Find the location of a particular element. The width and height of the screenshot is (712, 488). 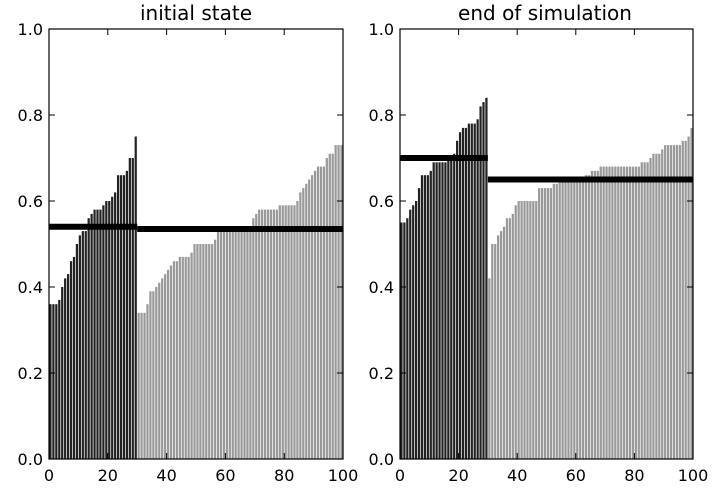

x-tick-label: 0 is located at coordinates (49, 475).